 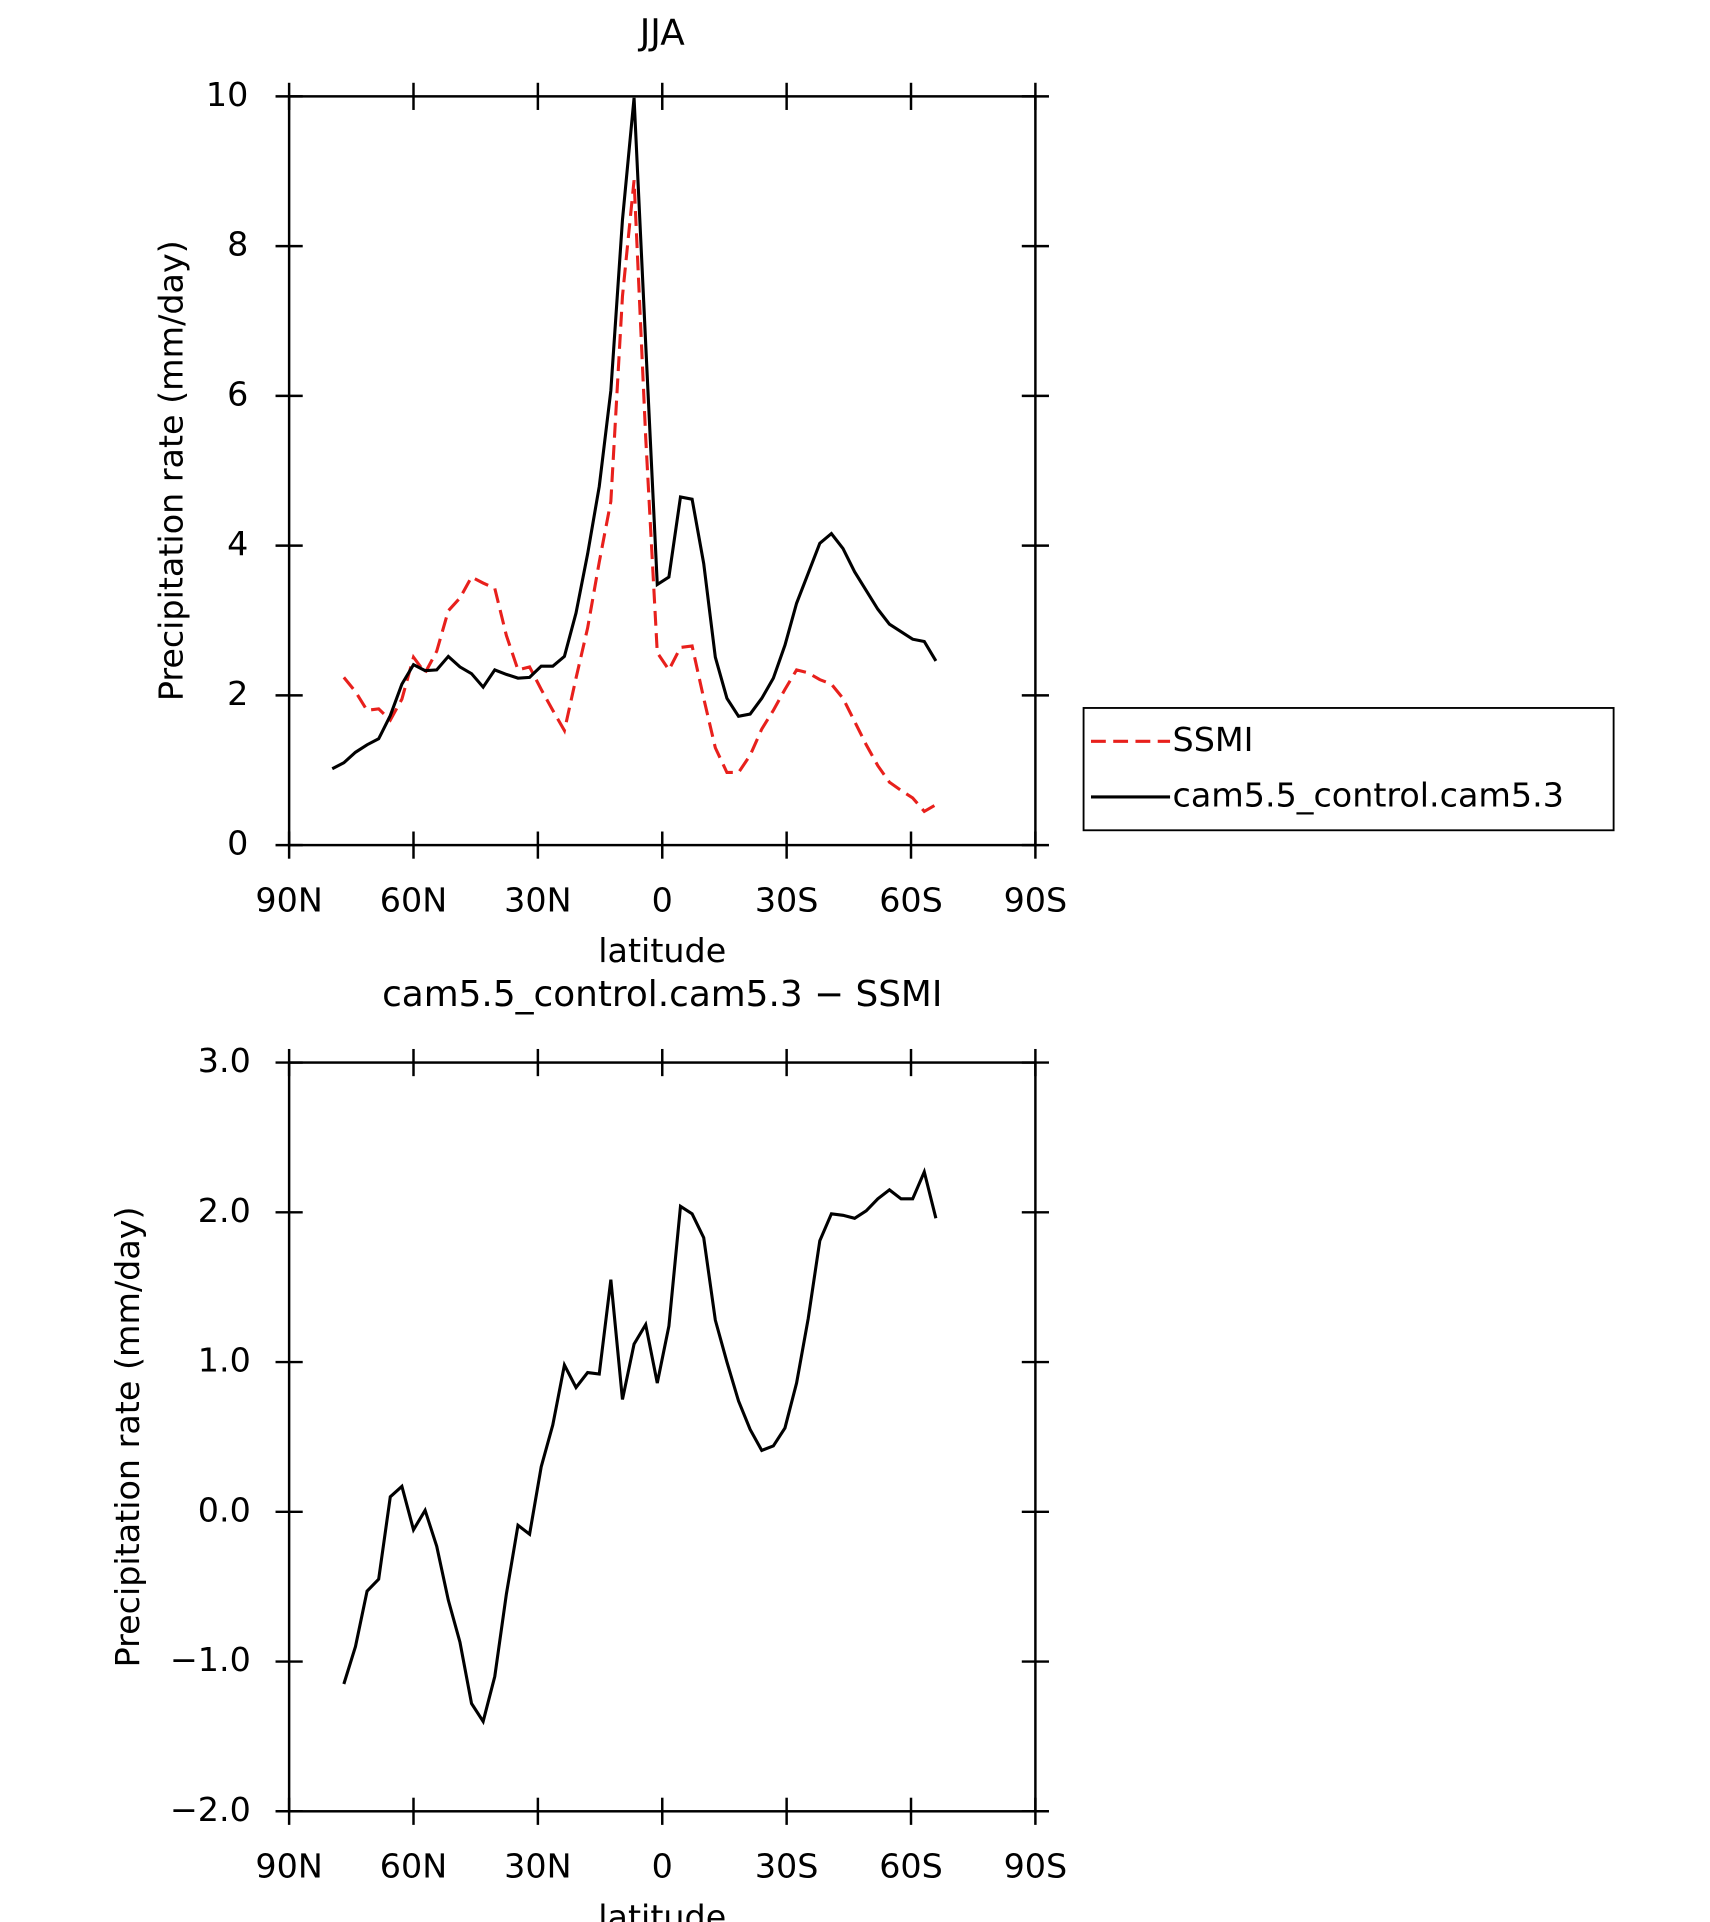 What do you see at coordinates (237, 543) in the screenshot?
I see `y-tick-label: 4` at bounding box center [237, 543].